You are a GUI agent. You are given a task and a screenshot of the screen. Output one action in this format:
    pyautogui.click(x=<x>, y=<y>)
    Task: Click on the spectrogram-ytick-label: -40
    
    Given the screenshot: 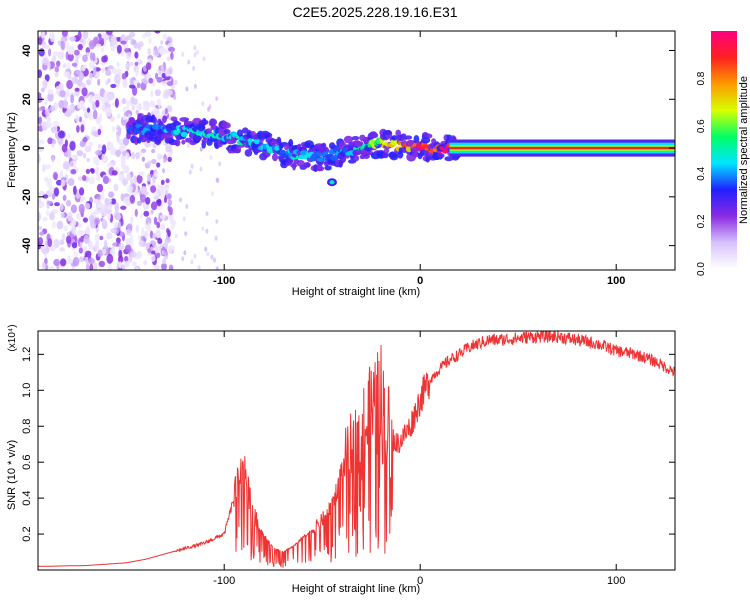 What is the action you would take?
    pyautogui.click(x=27, y=246)
    